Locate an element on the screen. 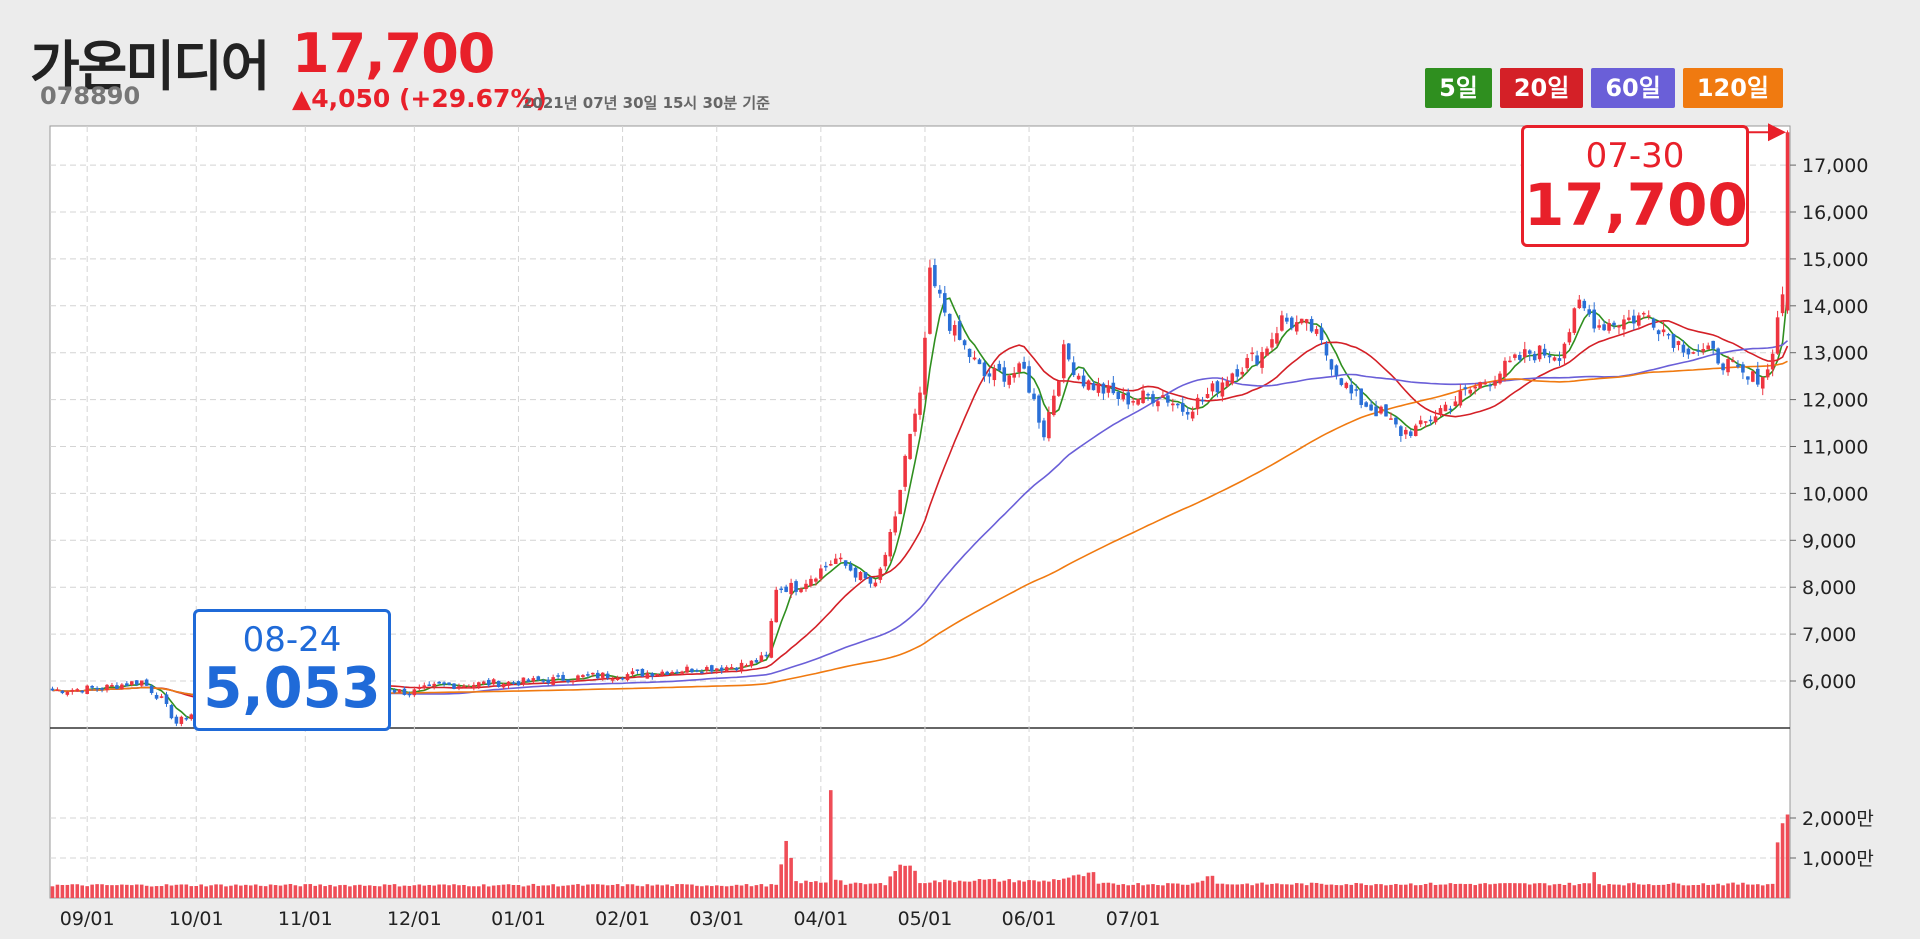  price-tick-label: 9,000 is located at coordinates (1829, 541).